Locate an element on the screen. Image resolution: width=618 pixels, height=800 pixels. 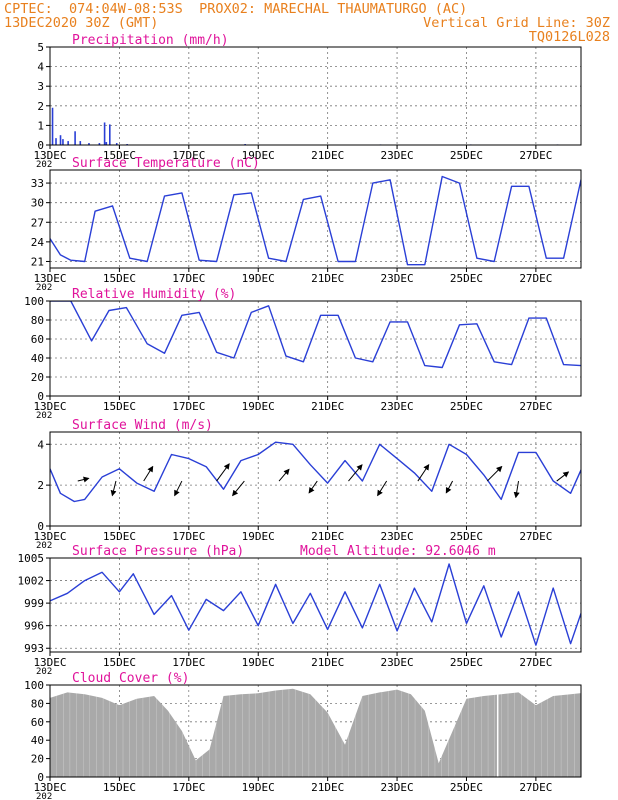
y-tick-label: 40 is located at coordinates (37, 740).